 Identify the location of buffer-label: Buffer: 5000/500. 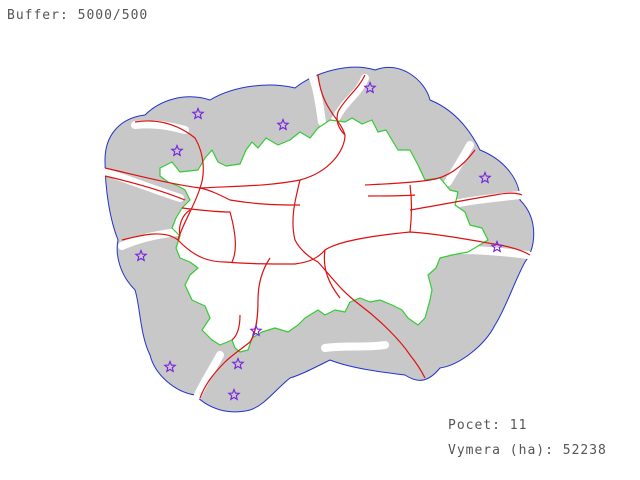
(78, 15).